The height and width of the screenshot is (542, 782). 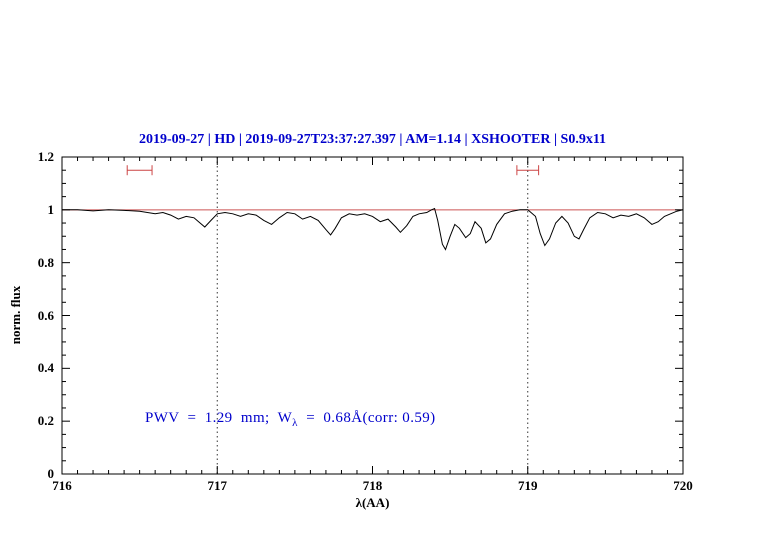 I want to click on x-tick-label: 719, so click(x=528, y=485).